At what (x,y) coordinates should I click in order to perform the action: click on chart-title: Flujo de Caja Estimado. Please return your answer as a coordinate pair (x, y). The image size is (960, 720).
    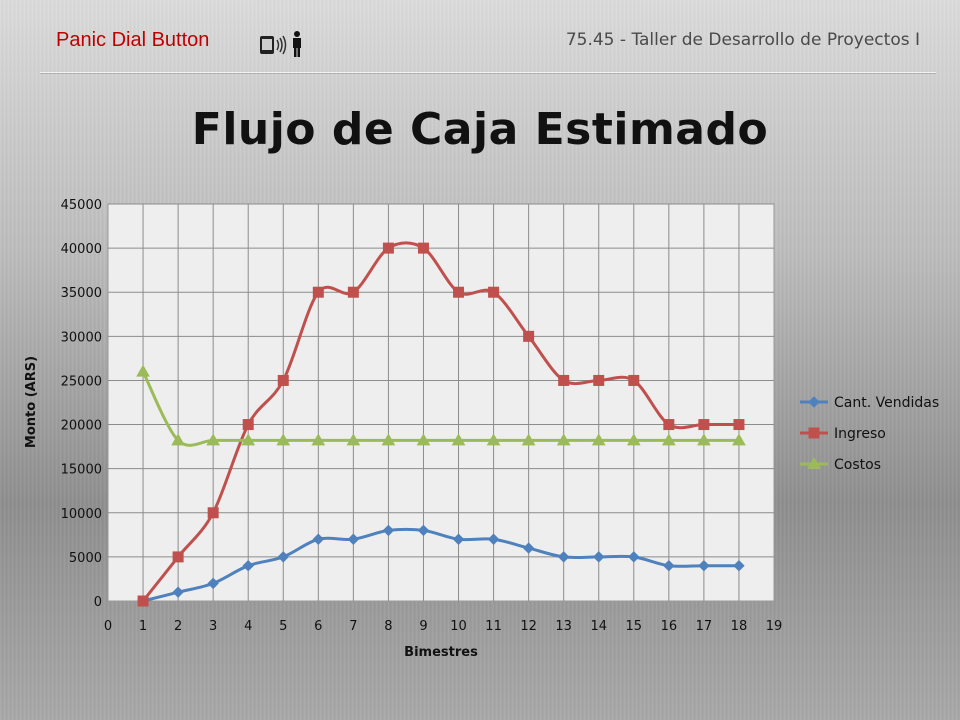
    Looking at the image, I should click on (480, 129).